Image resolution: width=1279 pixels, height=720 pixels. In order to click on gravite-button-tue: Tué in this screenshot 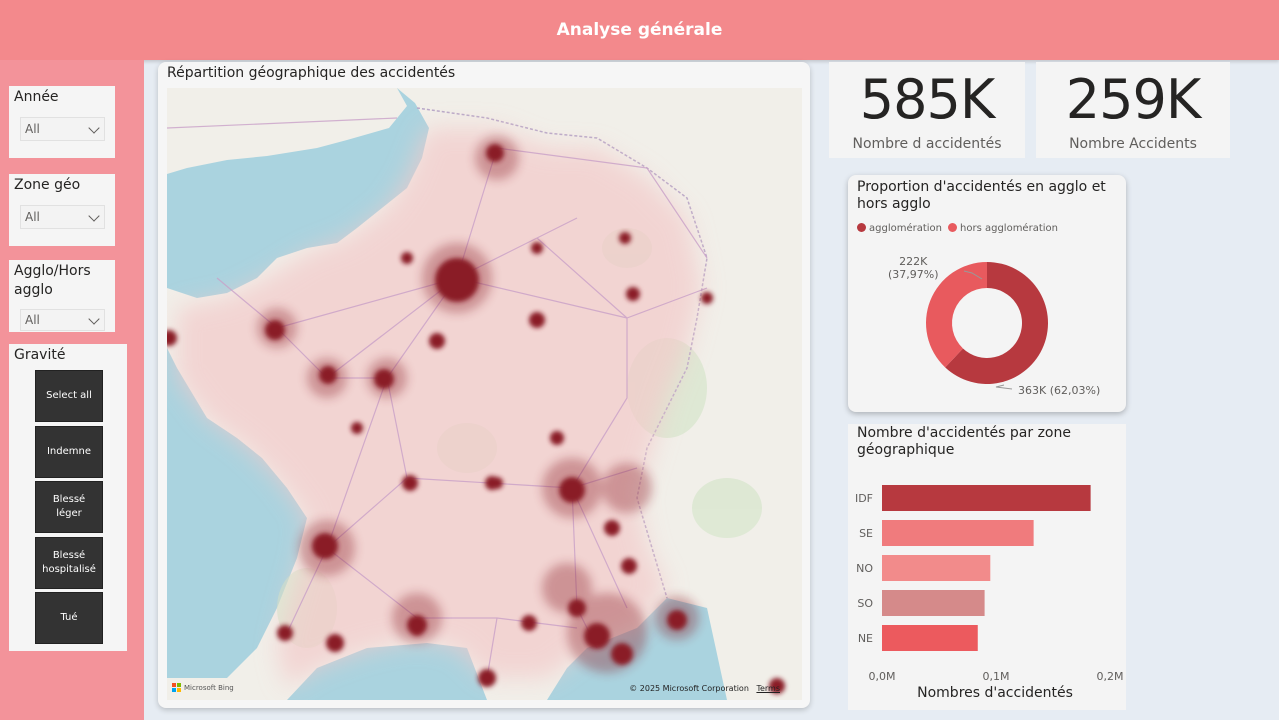, I will do `click(69, 618)`.